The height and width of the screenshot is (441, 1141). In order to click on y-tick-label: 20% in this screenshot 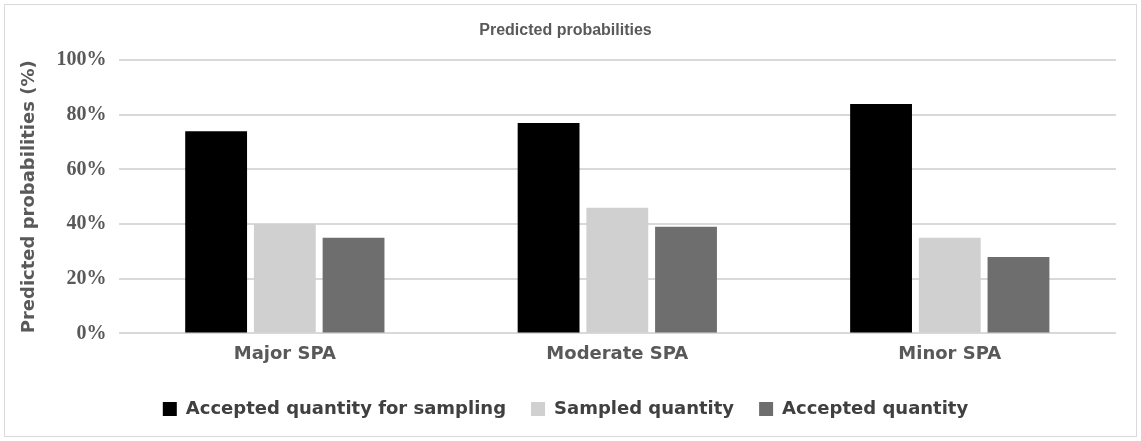, I will do `click(86, 276)`.